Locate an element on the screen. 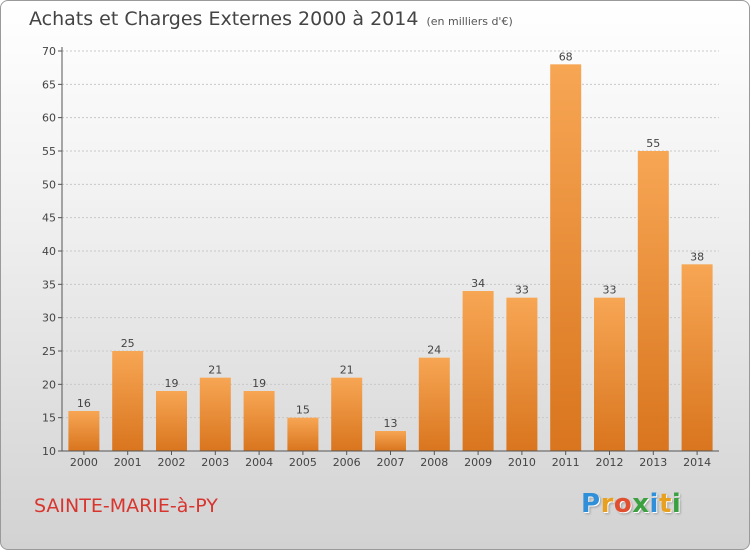 This screenshot has width=750, height=550. x-tick-label: 2004 is located at coordinates (259, 462).